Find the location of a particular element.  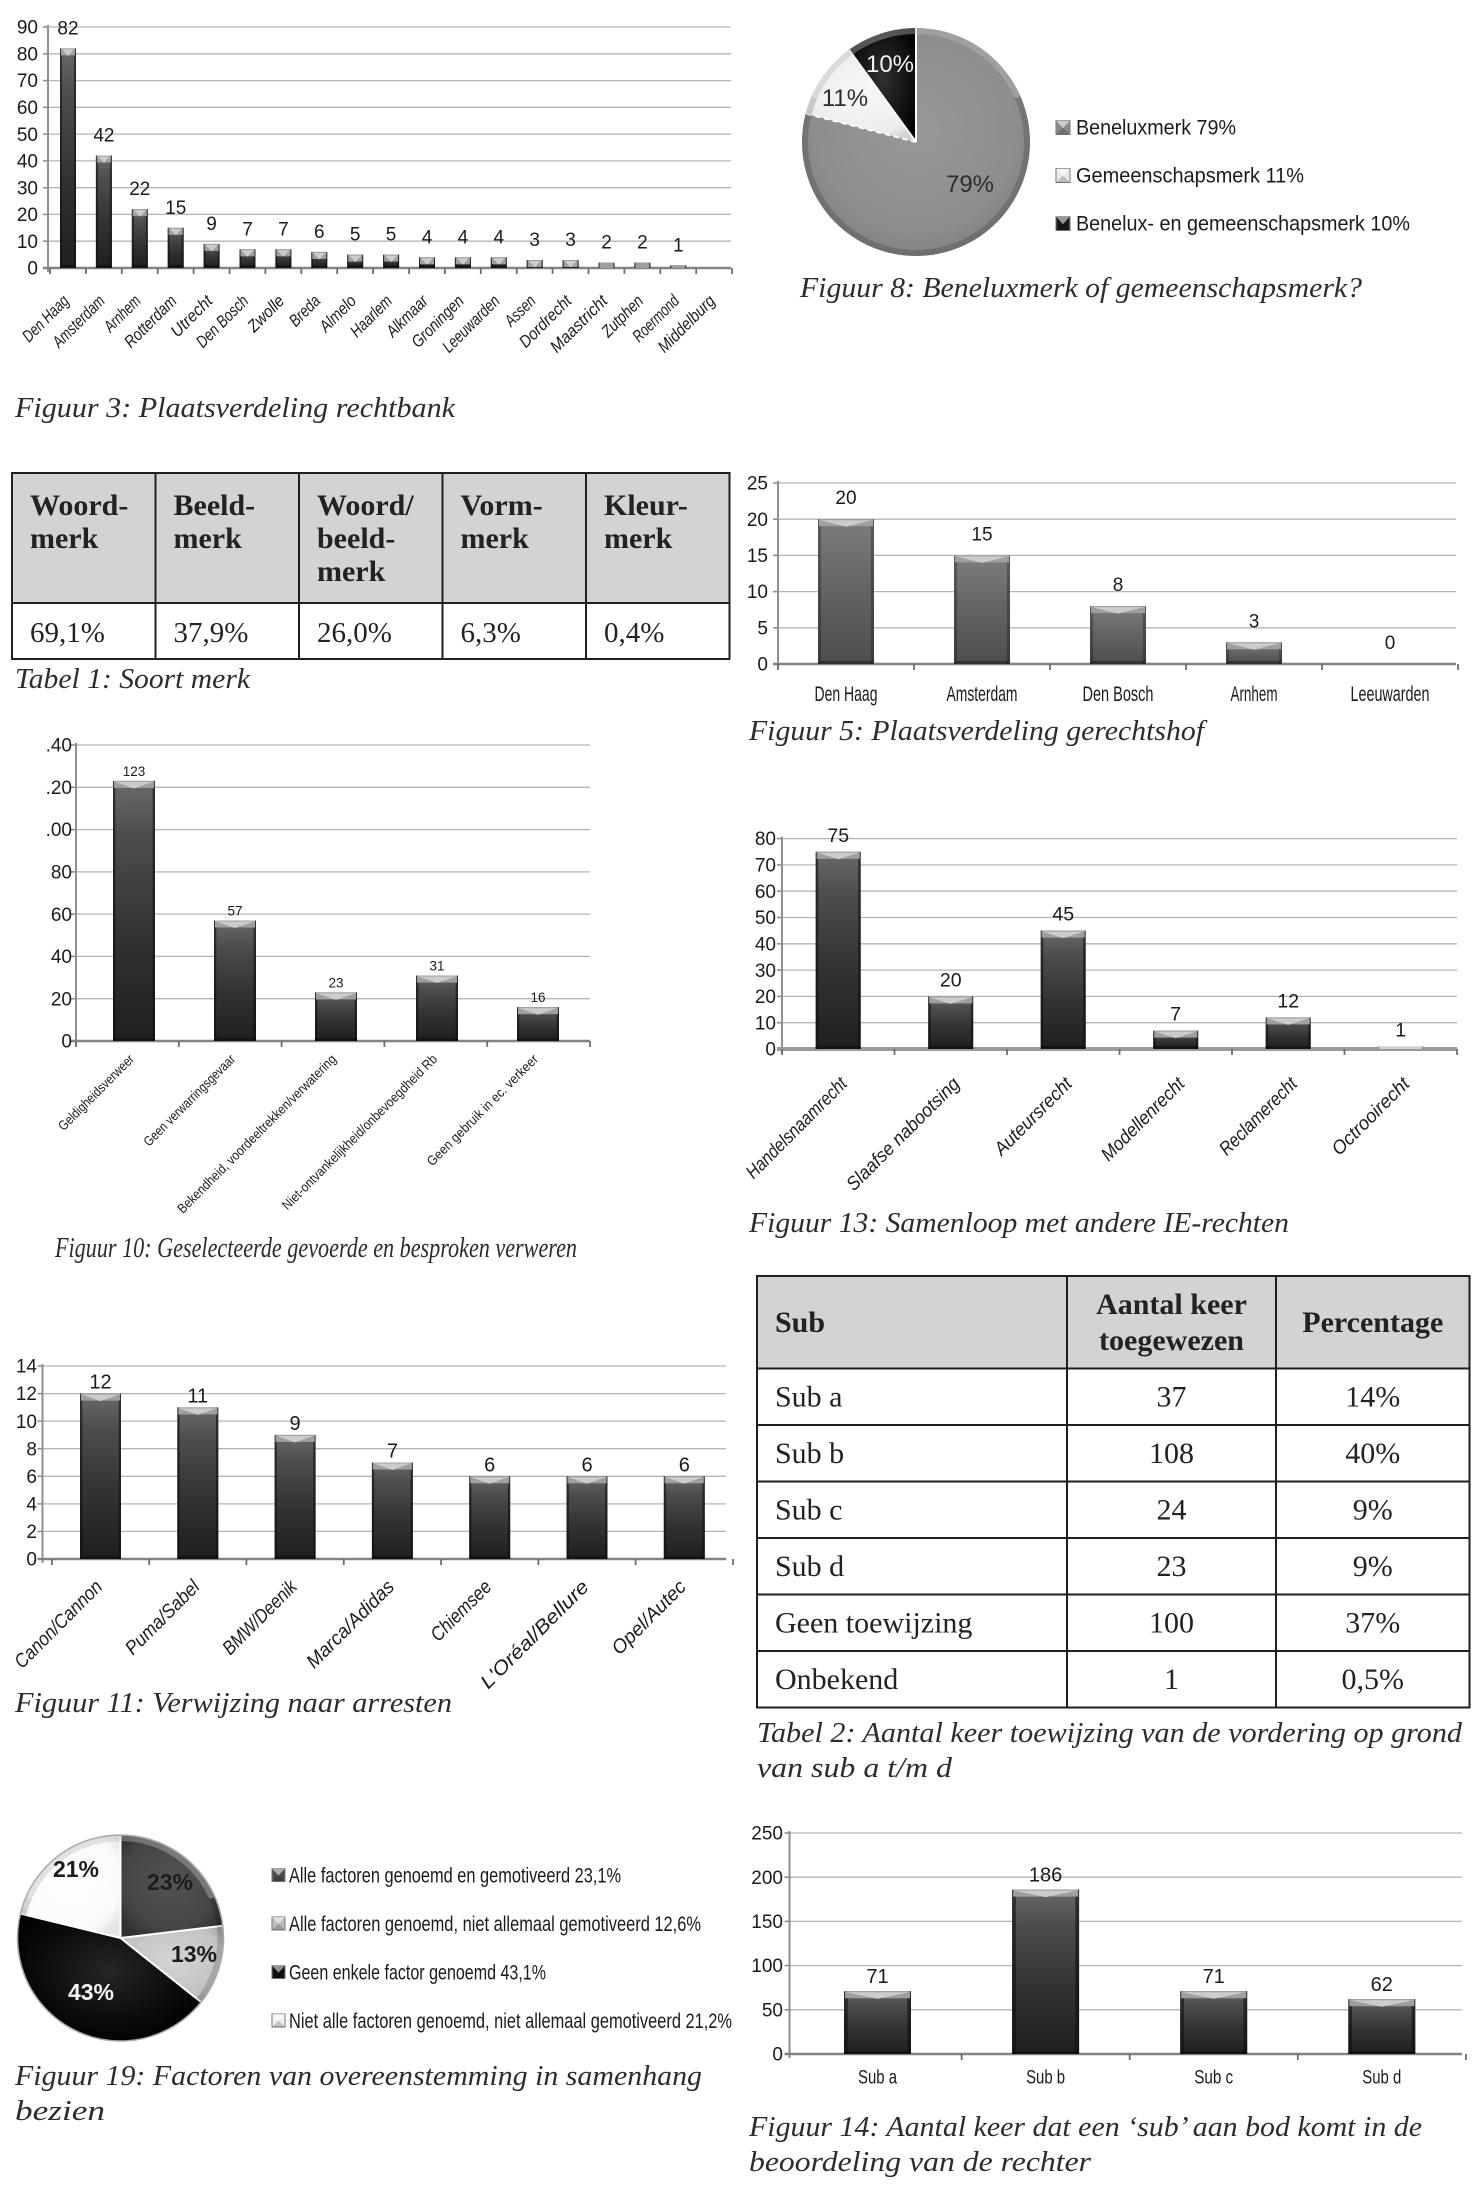

svg-text: beeld- is located at coordinates (356, 538).